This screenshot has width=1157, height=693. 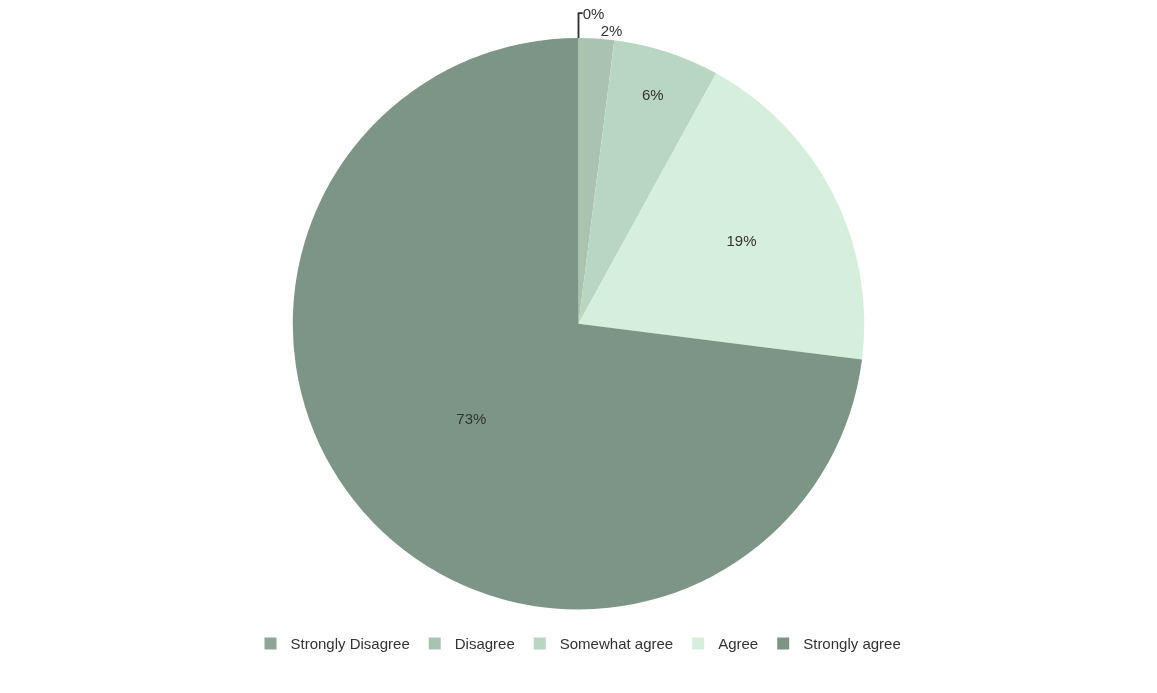 I want to click on legend-label: Disagree, so click(x=484, y=644).